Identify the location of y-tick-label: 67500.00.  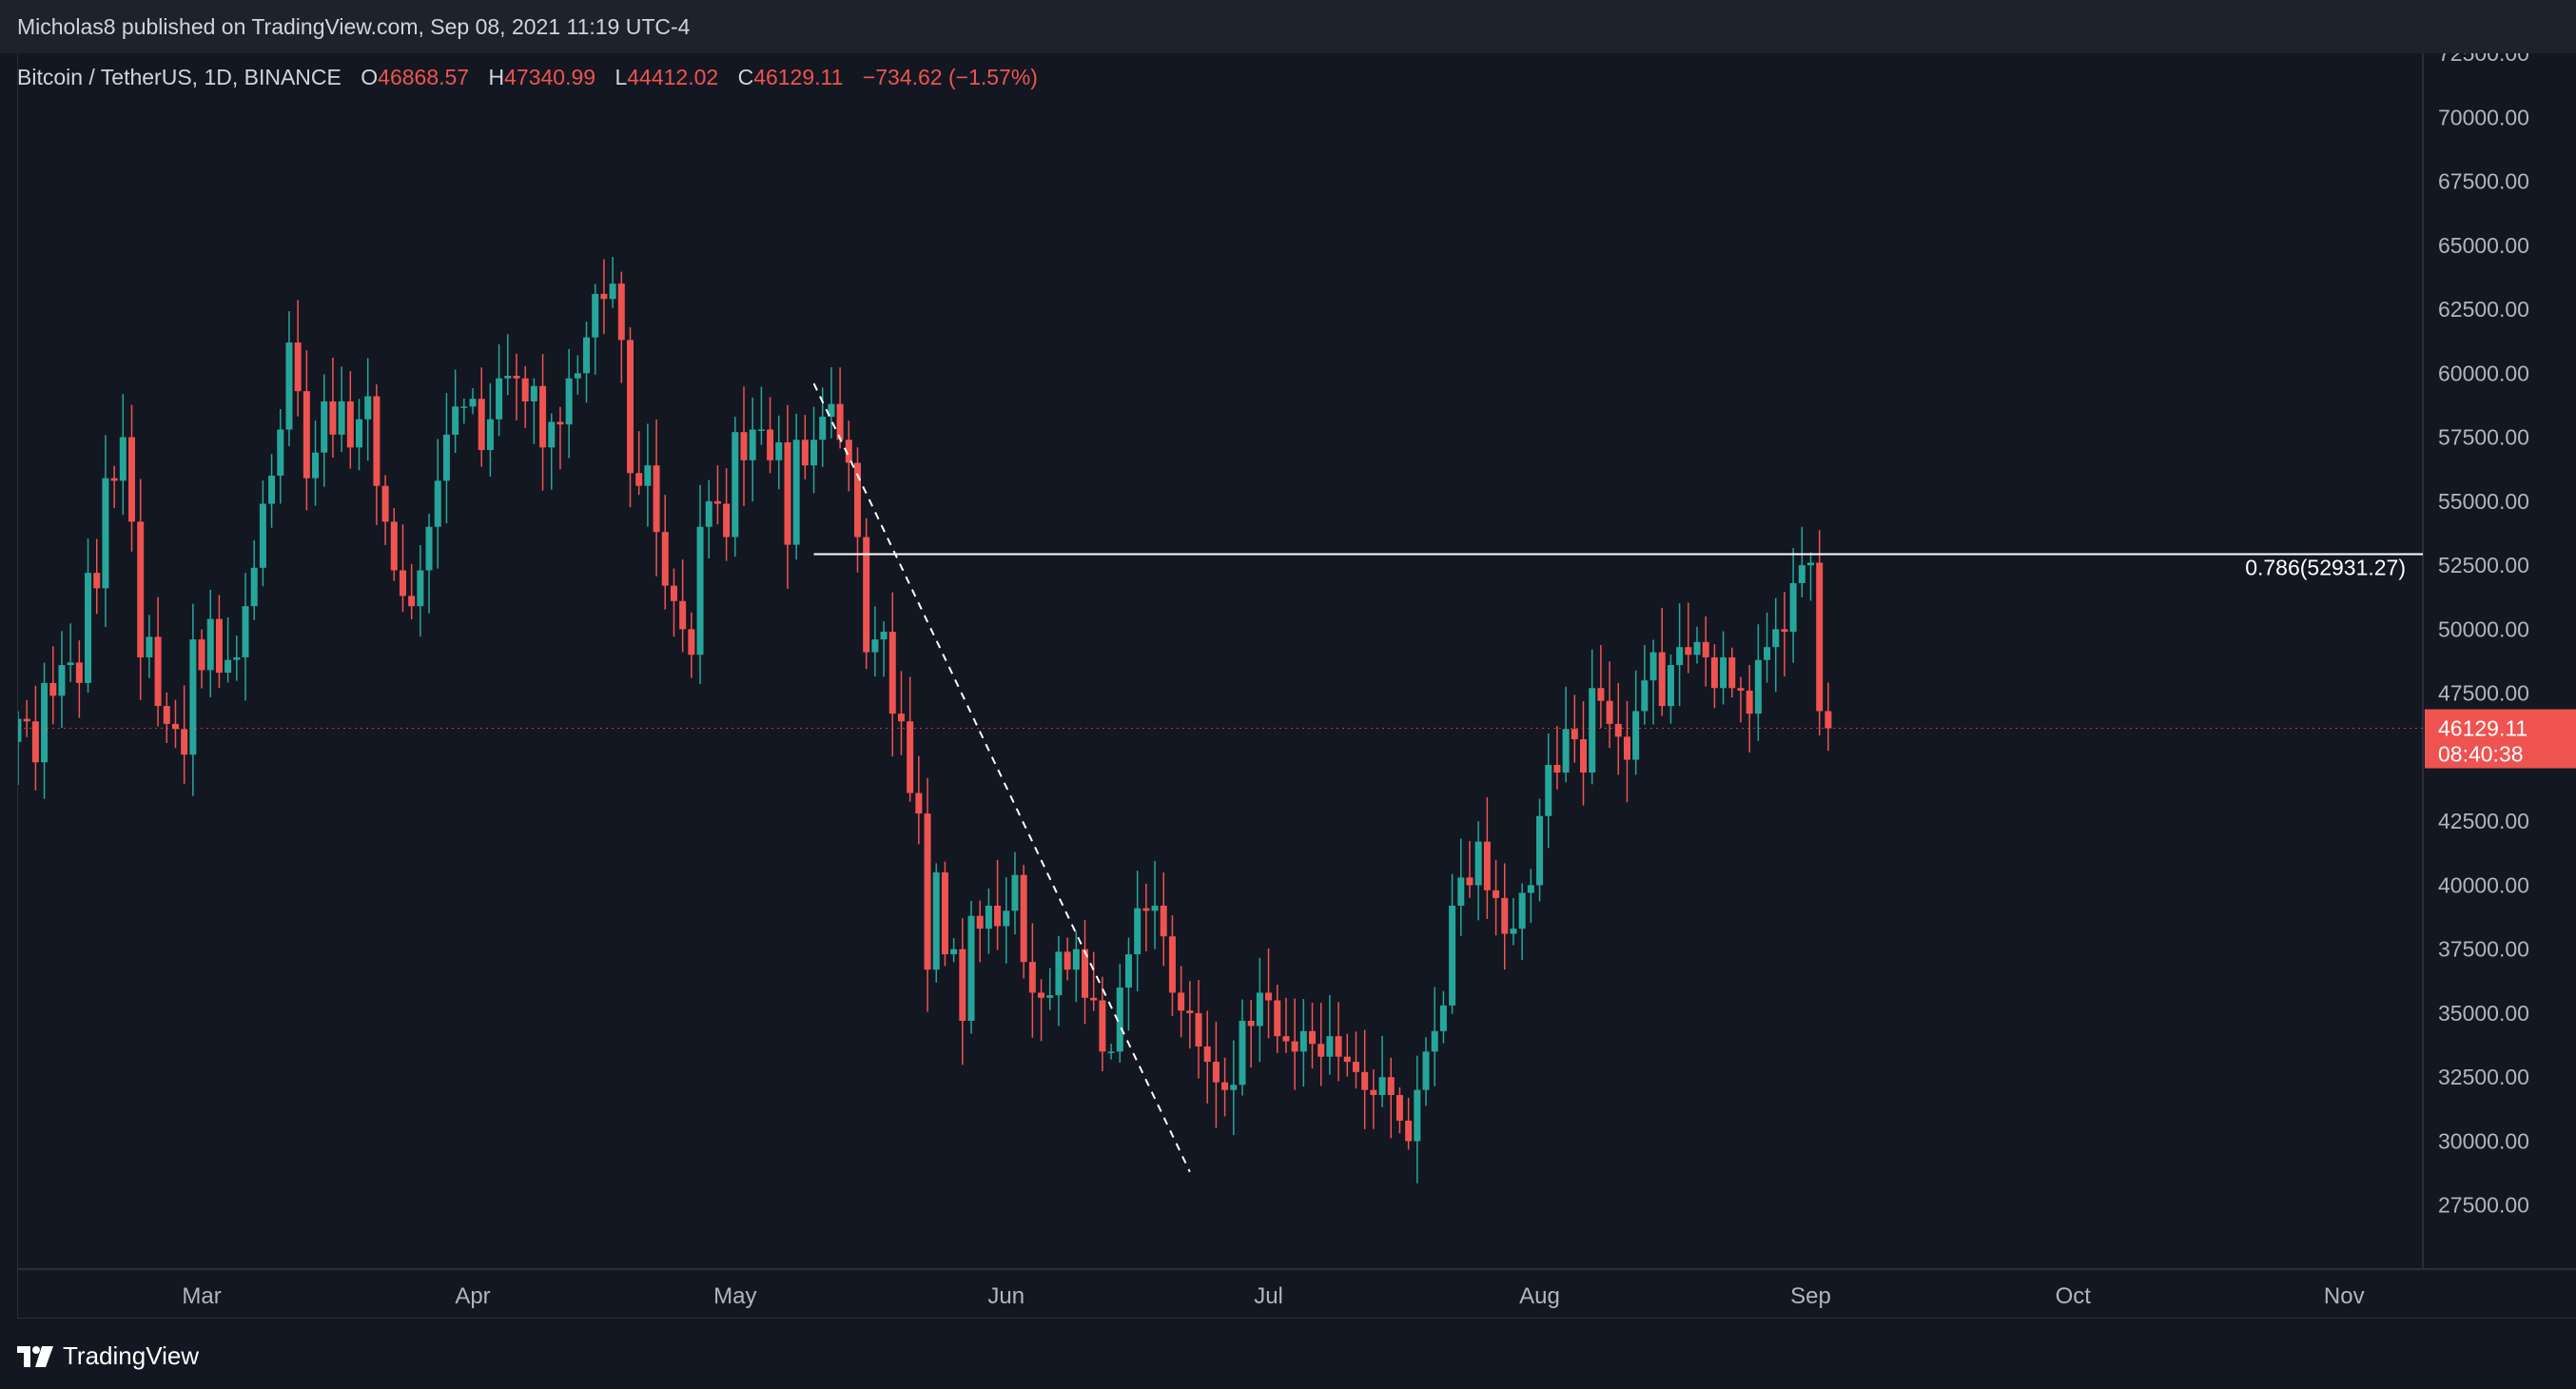
(2484, 181).